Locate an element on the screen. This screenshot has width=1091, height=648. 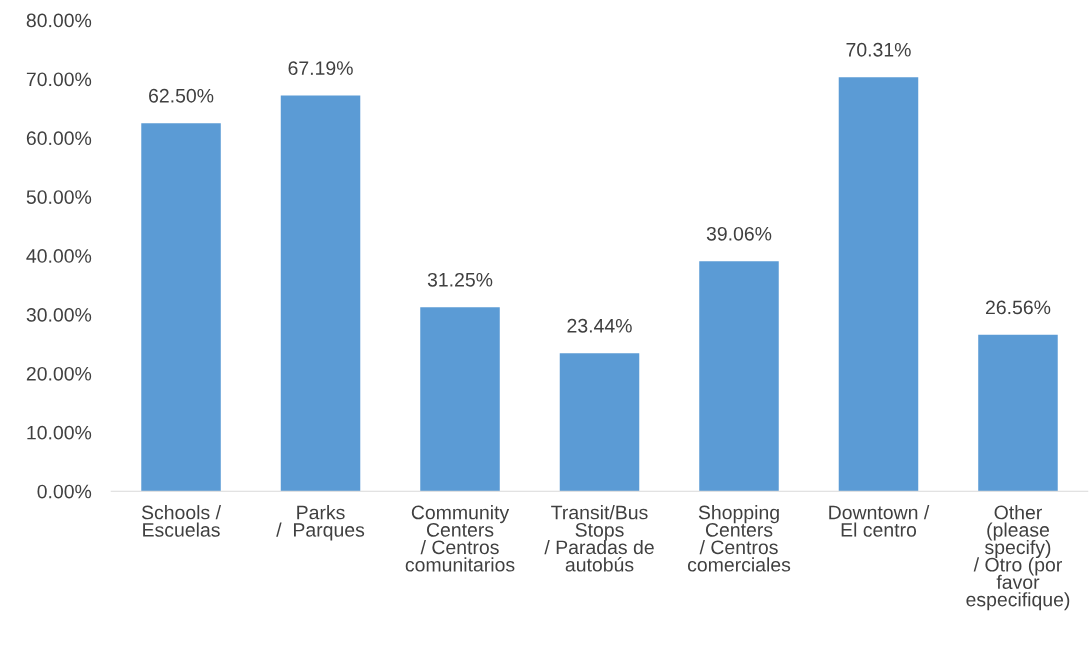
data-label: 39.06% is located at coordinates (739, 233).